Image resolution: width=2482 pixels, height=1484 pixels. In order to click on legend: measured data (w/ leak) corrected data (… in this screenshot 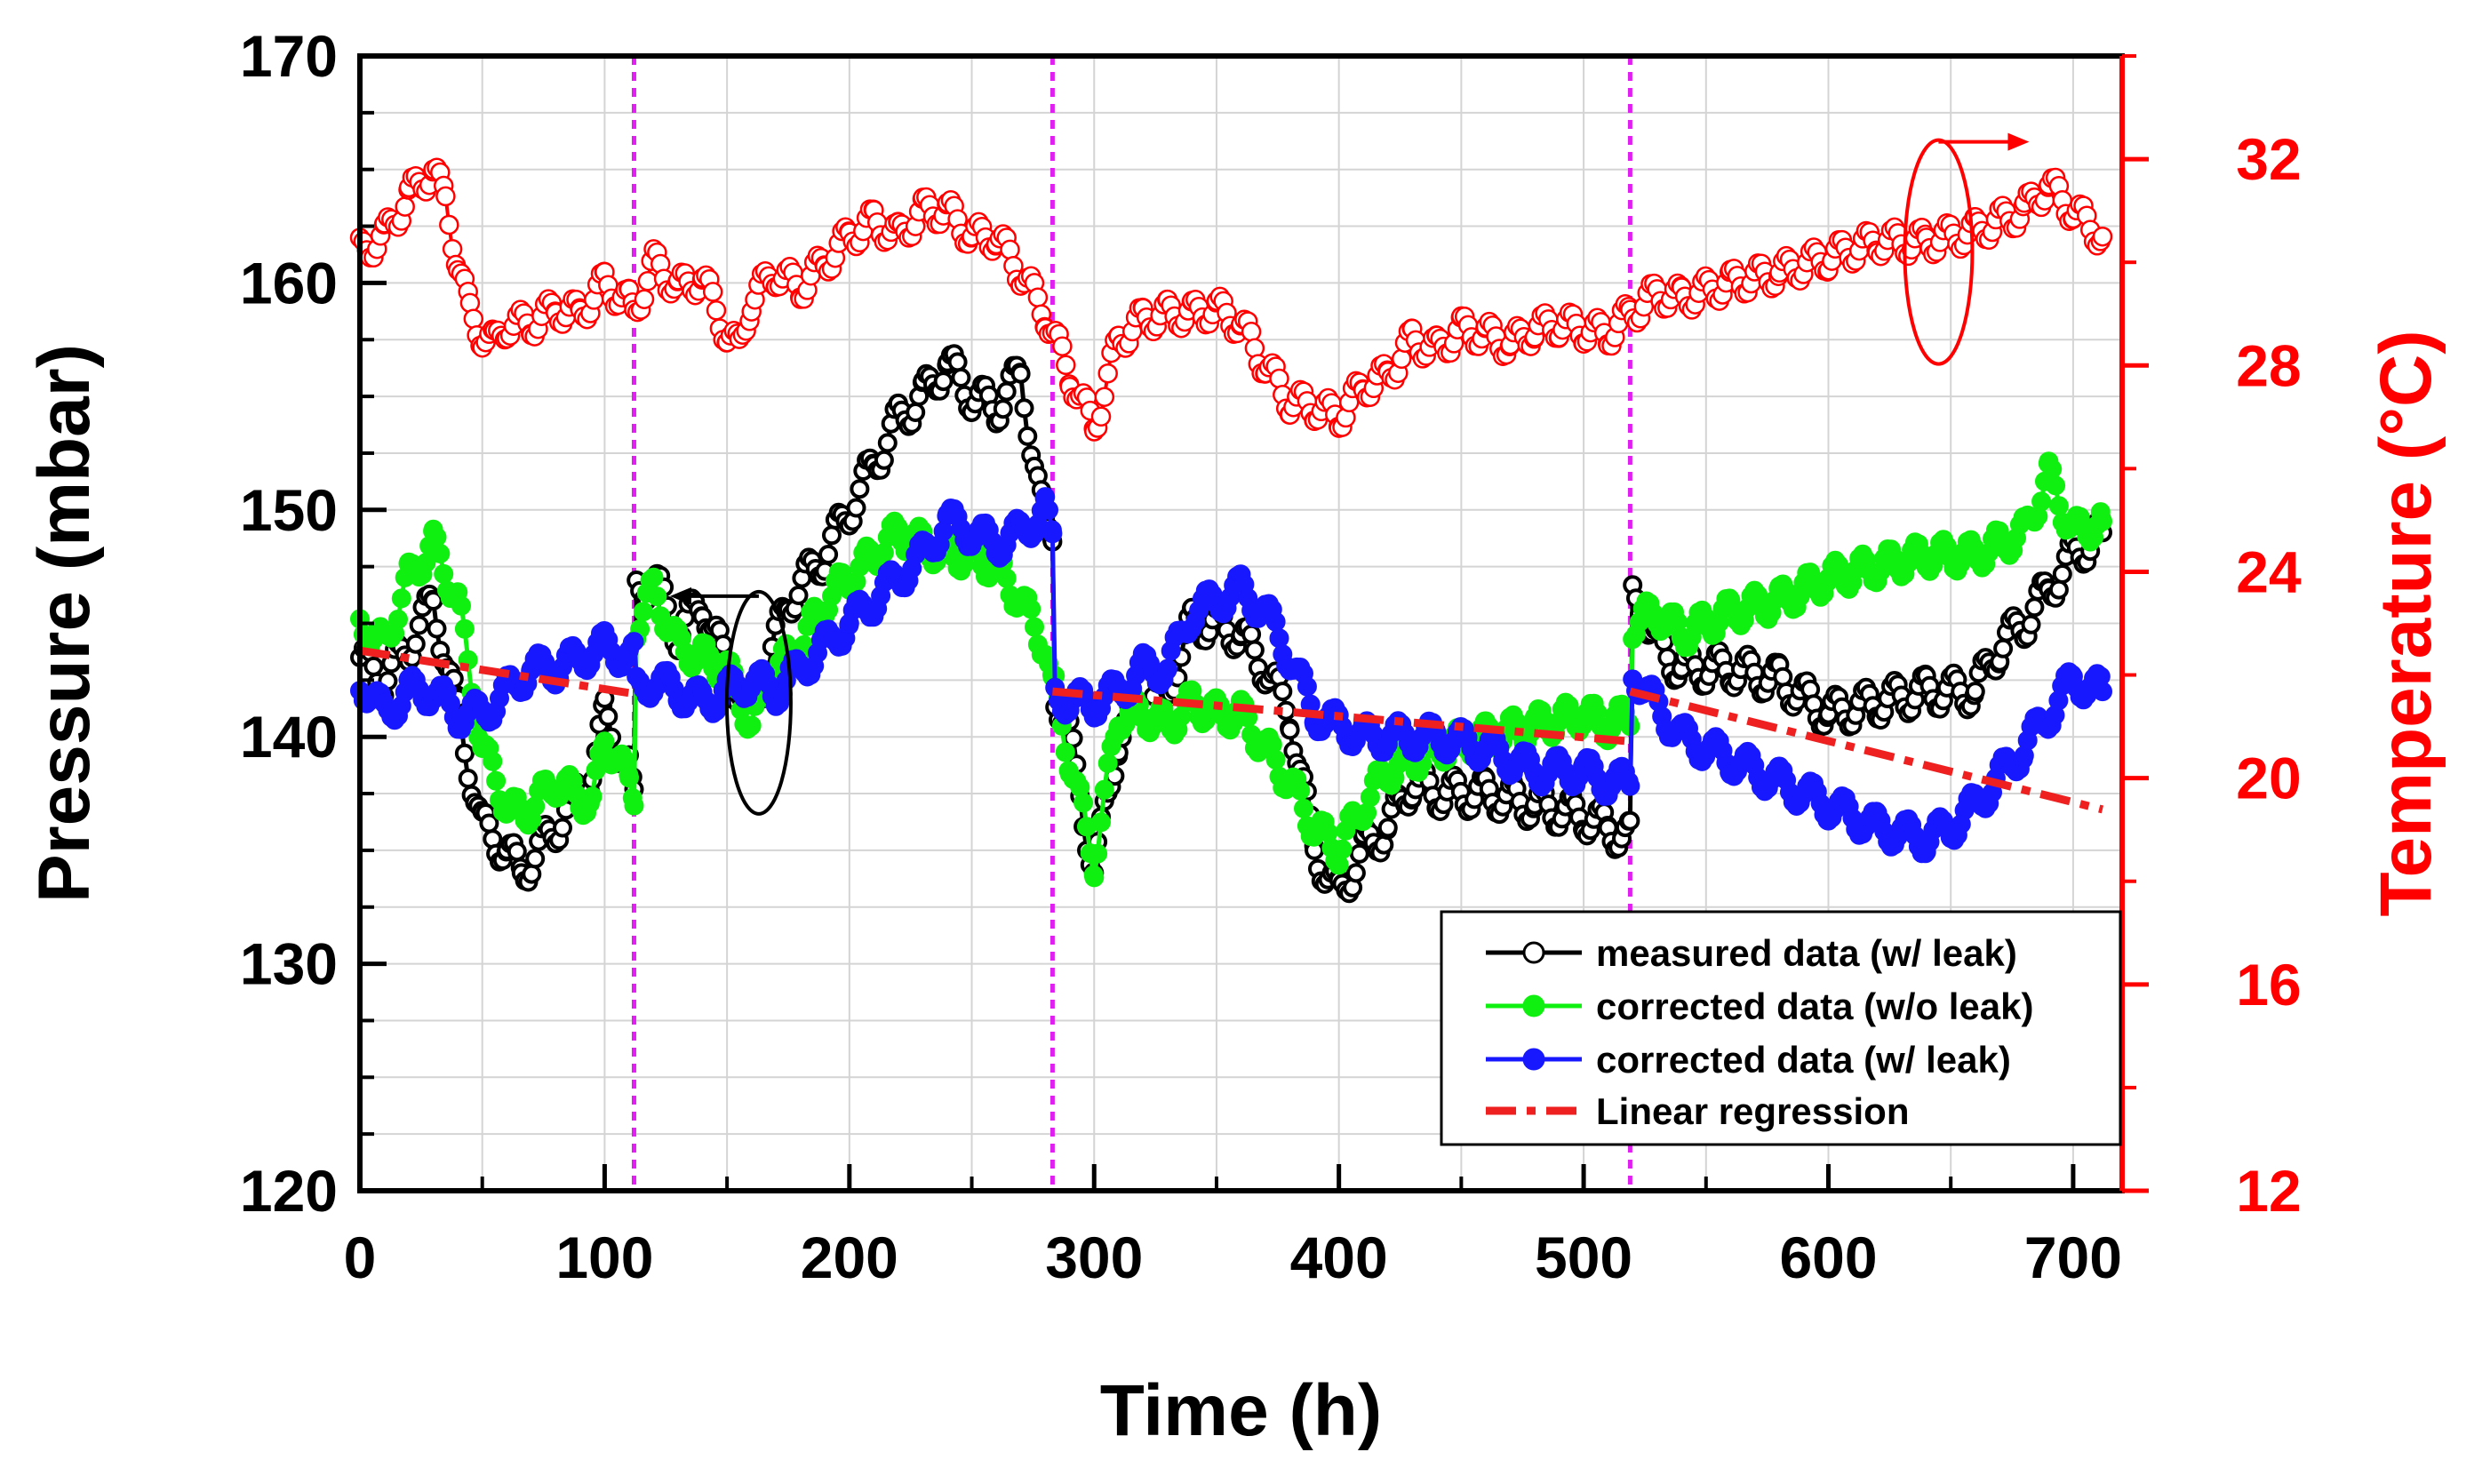, I will do `click(1781, 1028)`.